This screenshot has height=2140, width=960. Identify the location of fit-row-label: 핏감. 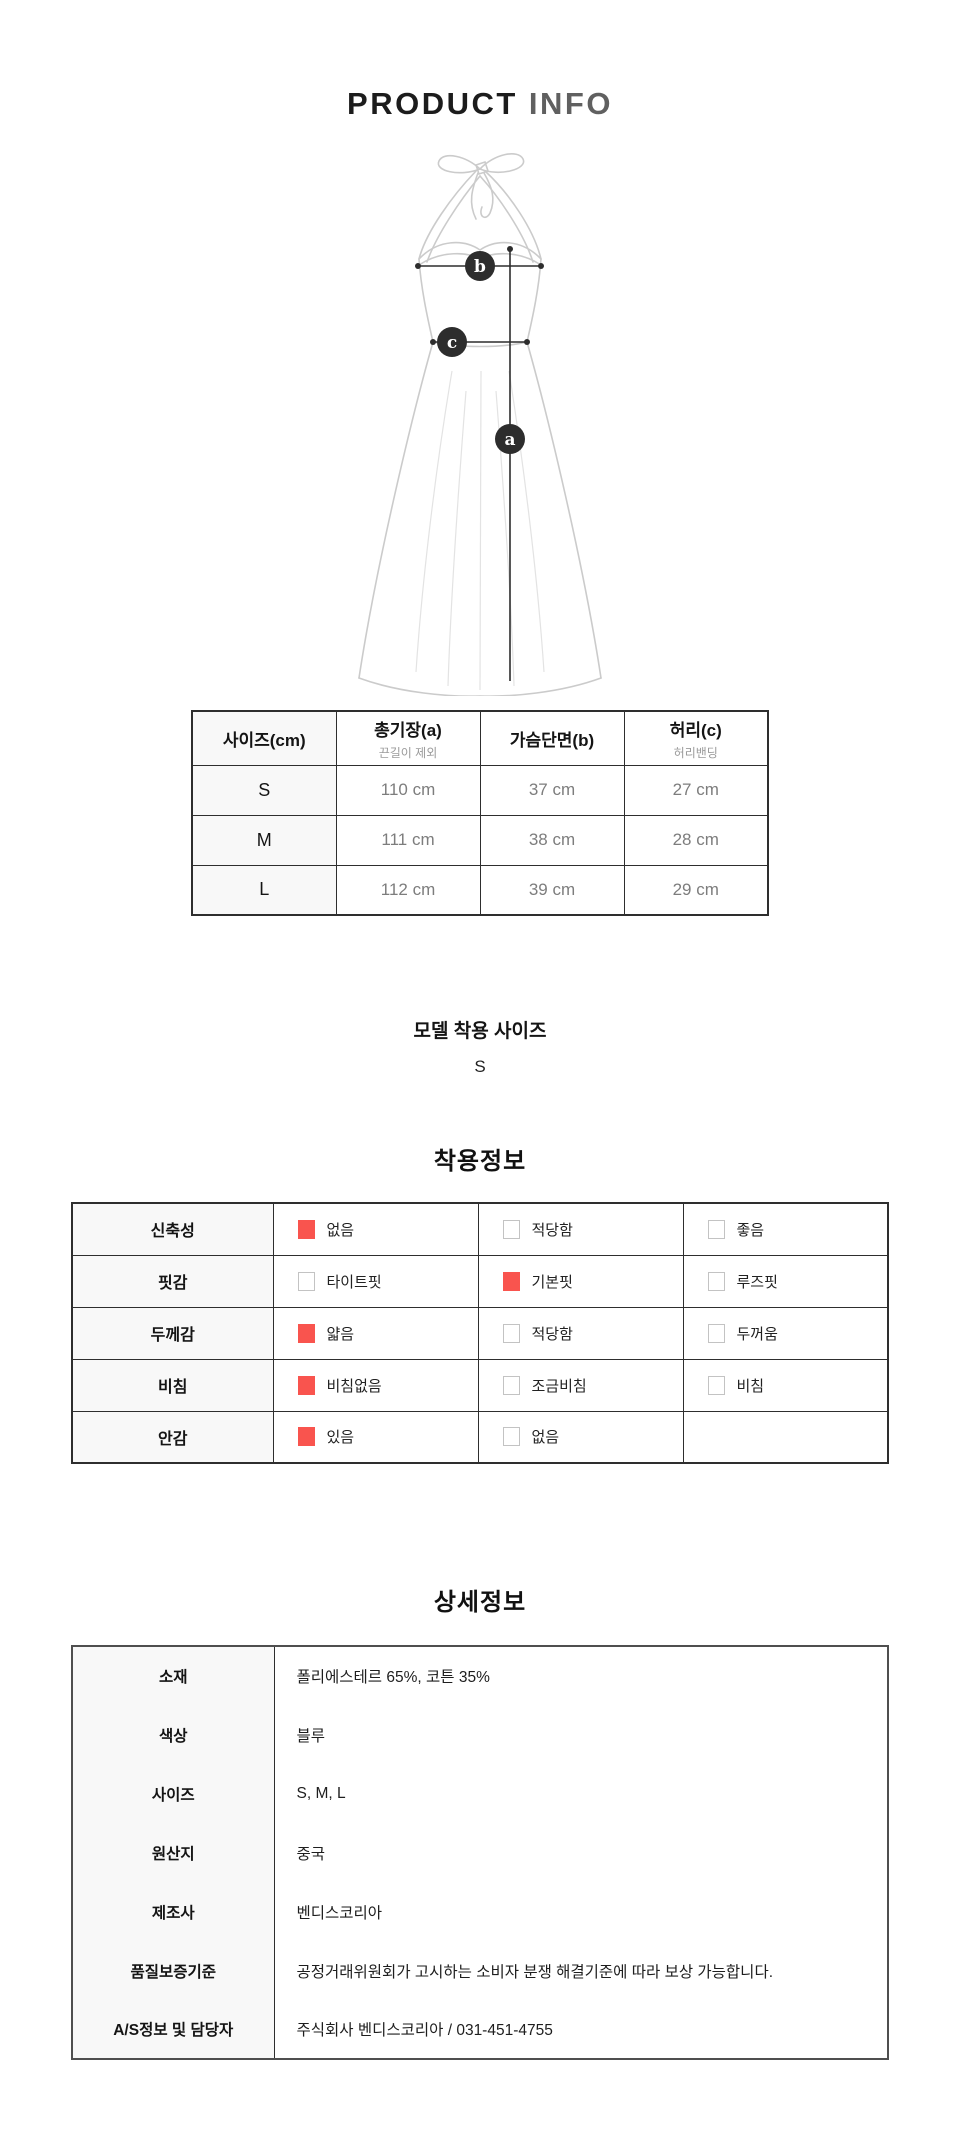
(172, 1281).